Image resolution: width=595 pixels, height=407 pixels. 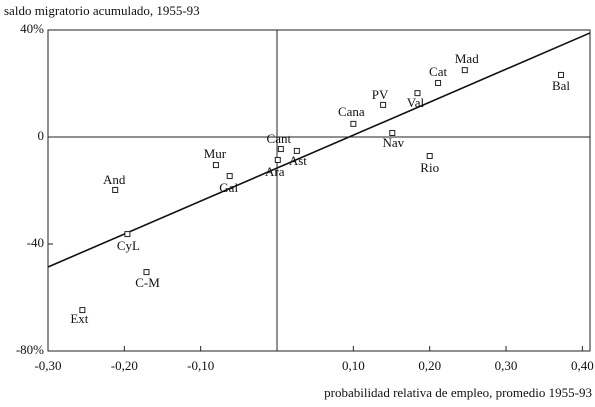 I want to click on point-label: Val, so click(x=416, y=102).